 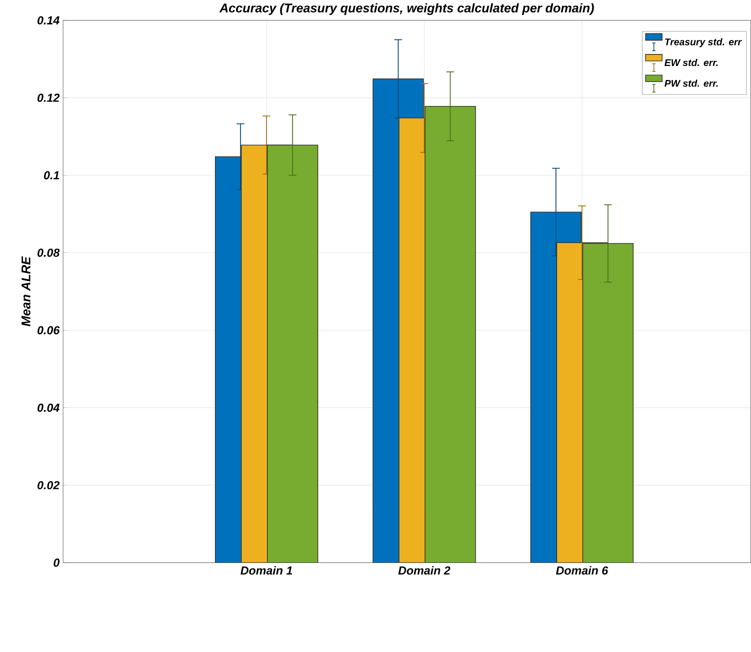 I want to click on y-tick-label: 0.1, so click(x=52, y=175).